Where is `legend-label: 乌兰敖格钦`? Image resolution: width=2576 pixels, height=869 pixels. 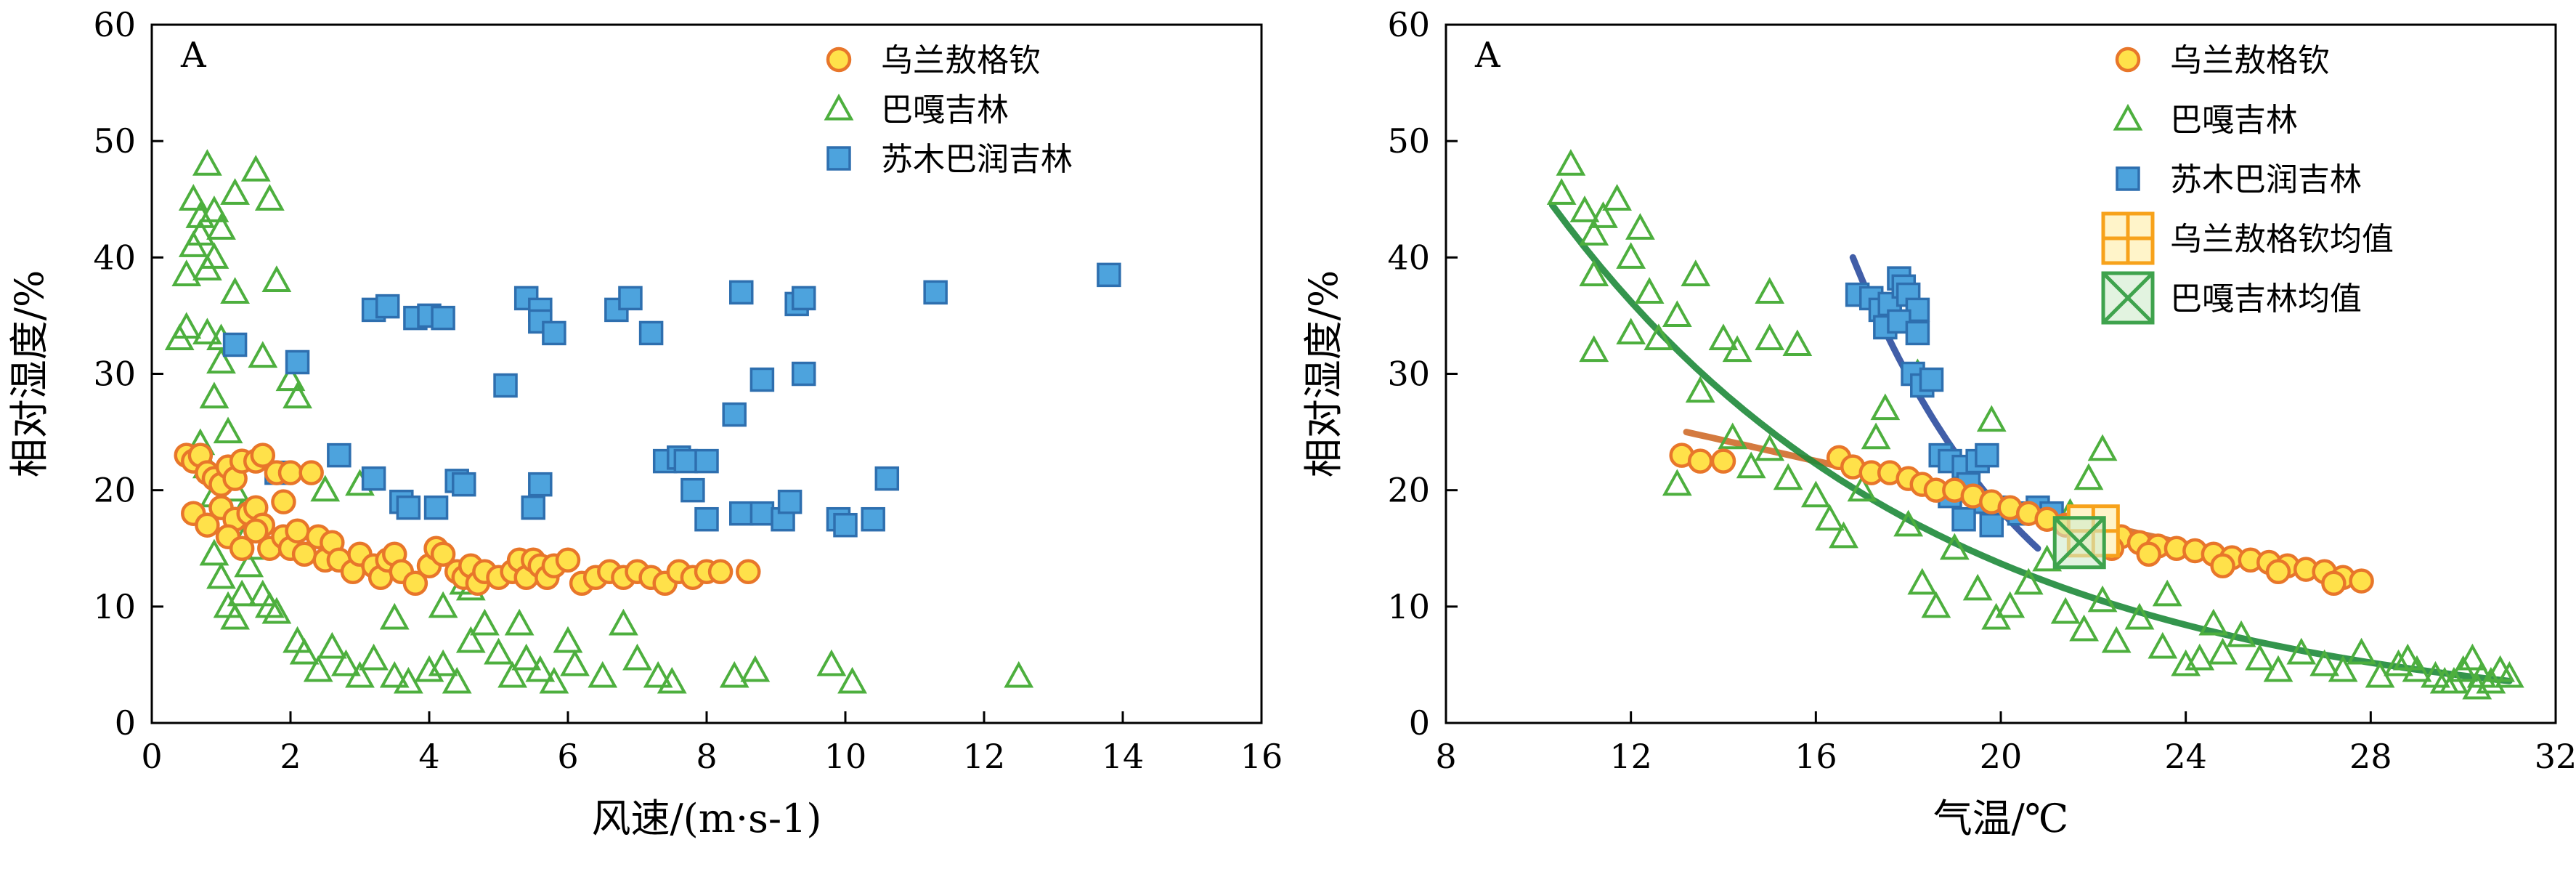 legend-label: 乌兰敖格钦 is located at coordinates (961, 60).